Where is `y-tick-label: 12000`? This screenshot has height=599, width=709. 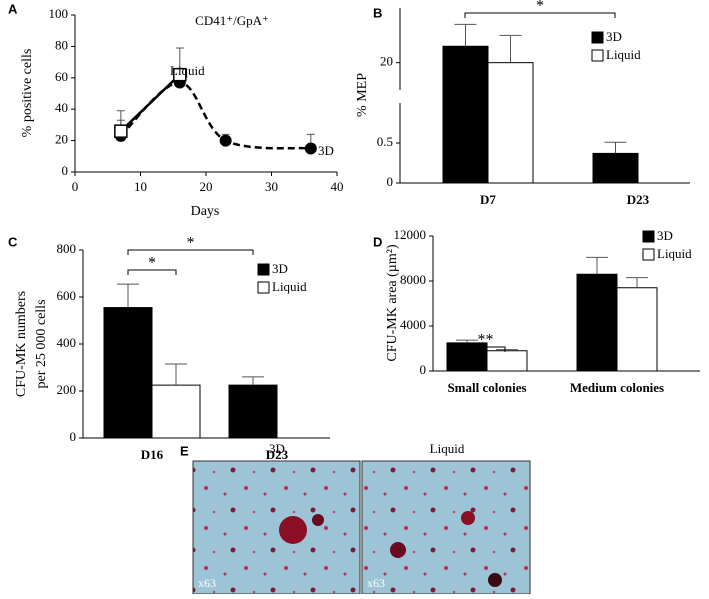
y-tick-label: 12000 is located at coordinates (410, 234).